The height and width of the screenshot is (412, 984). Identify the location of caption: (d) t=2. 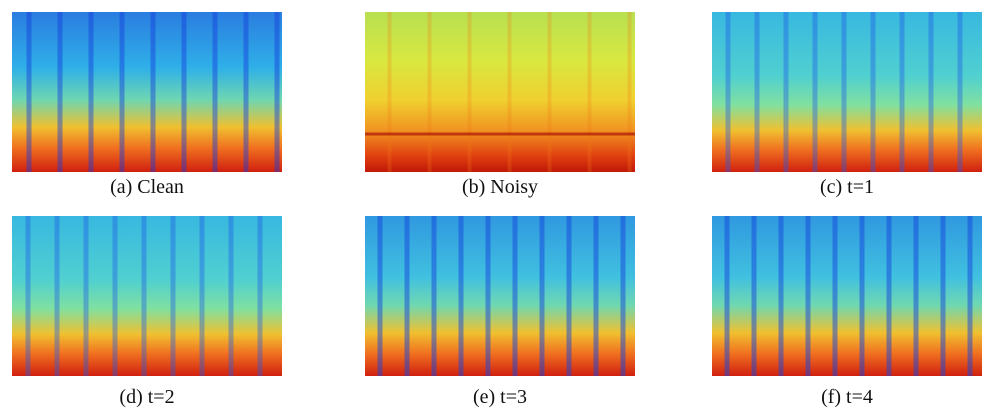
(147, 397).